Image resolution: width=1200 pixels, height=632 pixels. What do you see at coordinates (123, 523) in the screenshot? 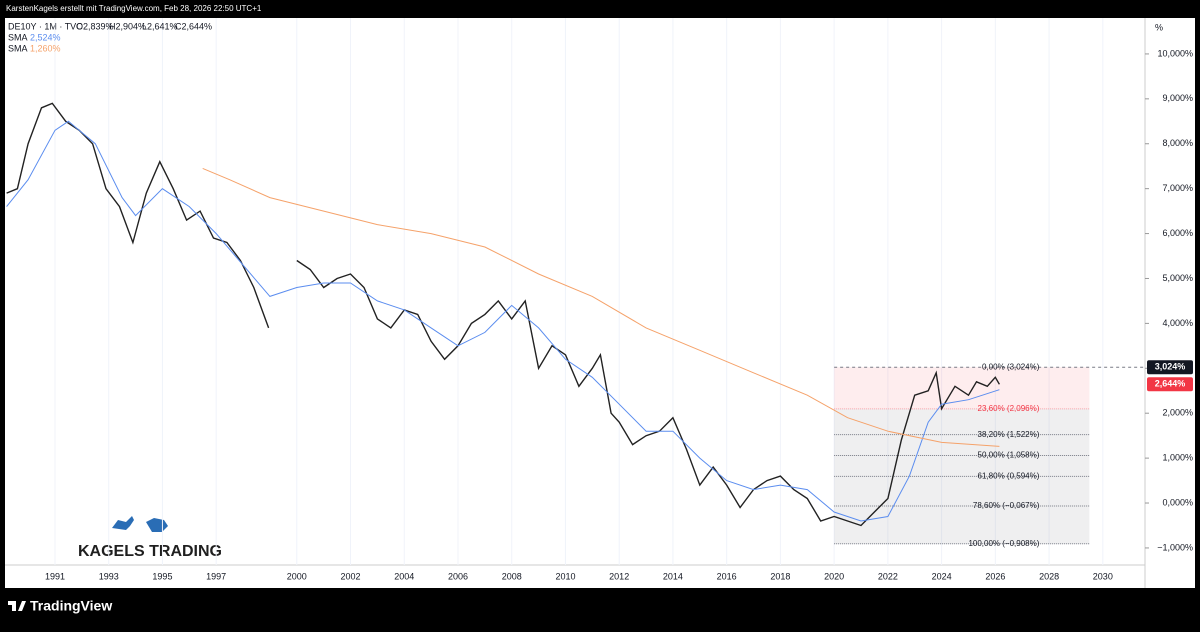
I see `bull-icon` at bounding box center [123, 523].